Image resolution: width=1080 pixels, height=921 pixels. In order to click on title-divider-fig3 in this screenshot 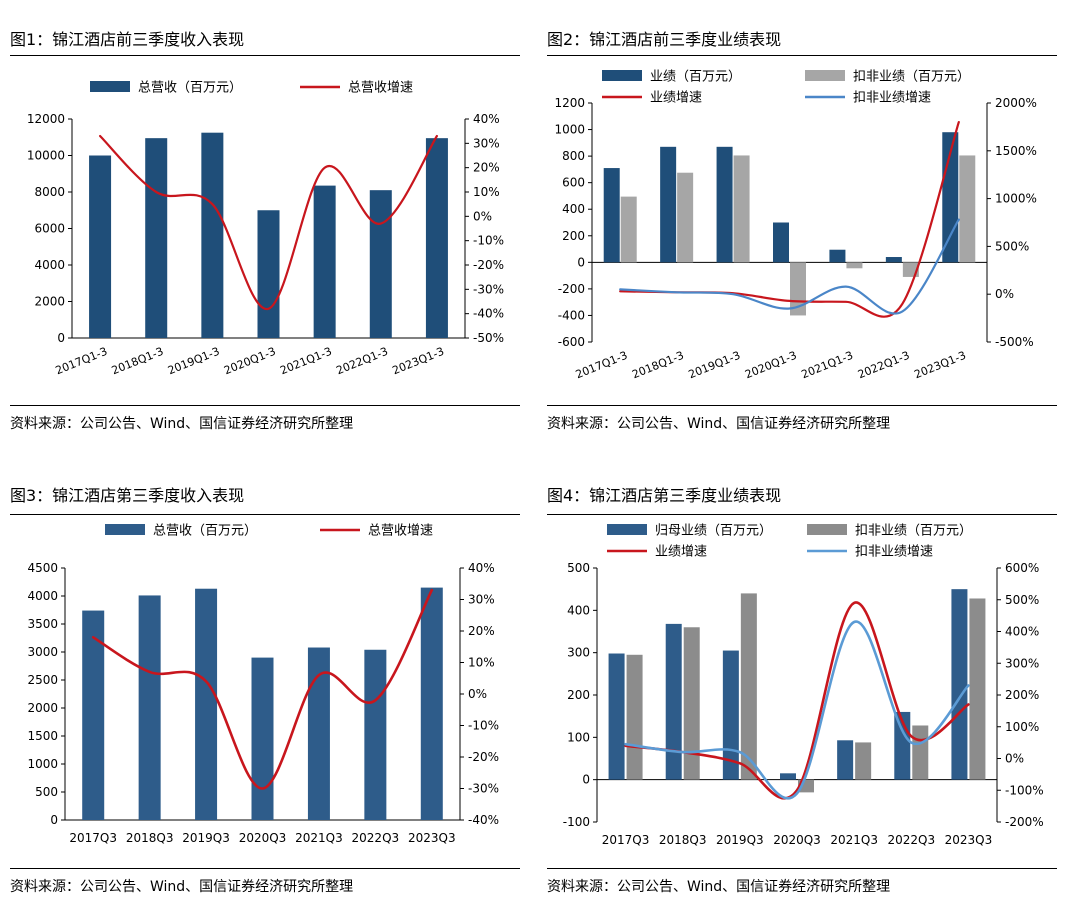, I will do `click(265, 514)`.